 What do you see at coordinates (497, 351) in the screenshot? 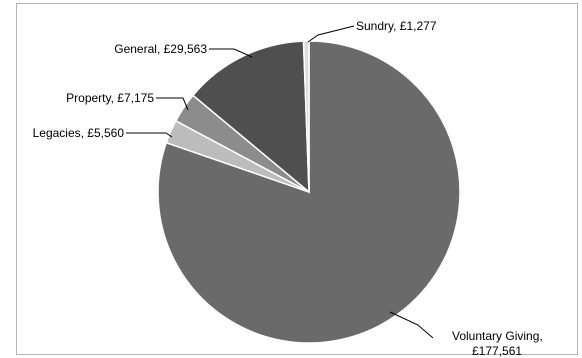
I see `data-label-0-line-1: £177,561` at bounding box center [497, 351].